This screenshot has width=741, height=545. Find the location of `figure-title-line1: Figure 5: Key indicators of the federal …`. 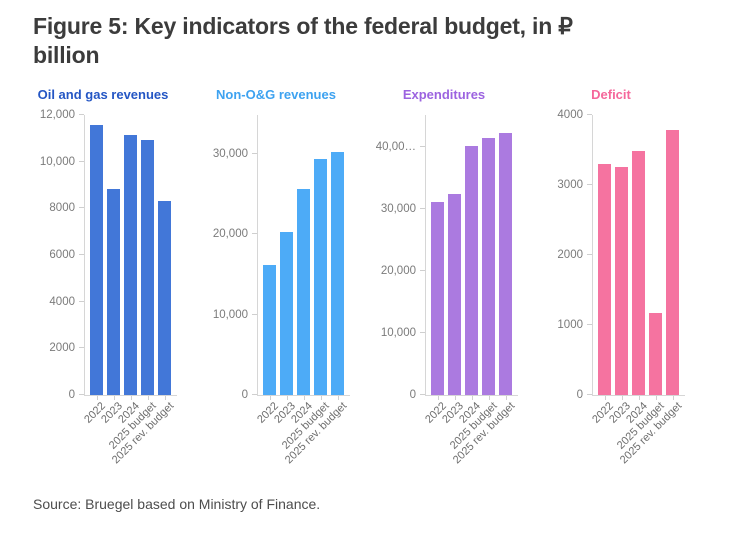

figure-title-line1: Figure 5: Key indicators of the federal … is located at coordinates (303, 26).